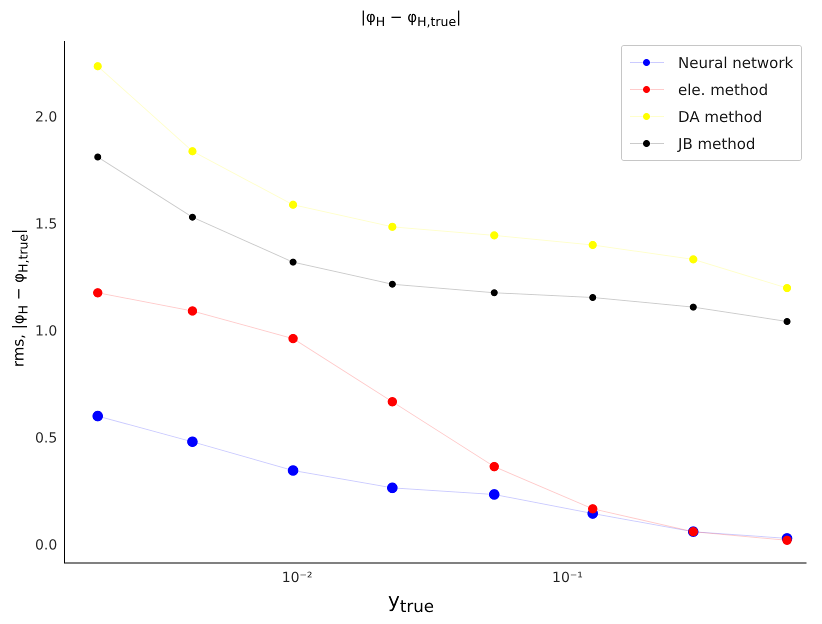  I want to click on x-axis-title: y$_{true}$, so click(411, 602).